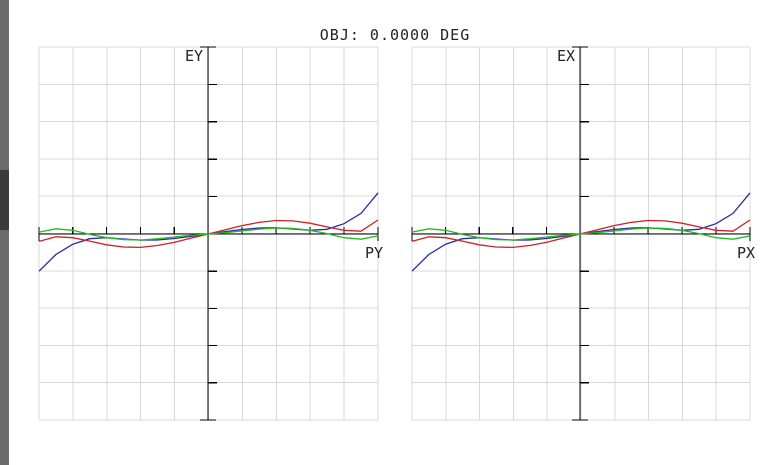 The image size is (775, 465). What do you see at coordinates (395, 35) in the screenshot?
I see `plot-title: OBJ: 0.0000 DEG` at bounding box center [395, 35].